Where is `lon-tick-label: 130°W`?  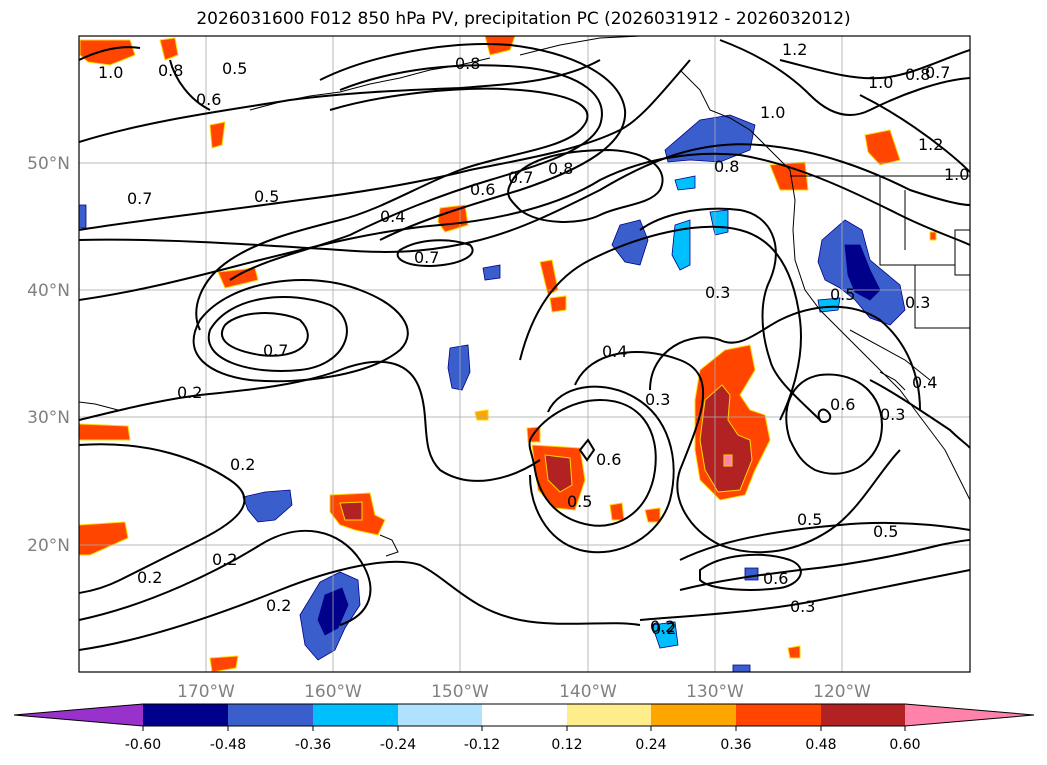
lon-tick-label: 130°W is located at coordinates (715, 692).